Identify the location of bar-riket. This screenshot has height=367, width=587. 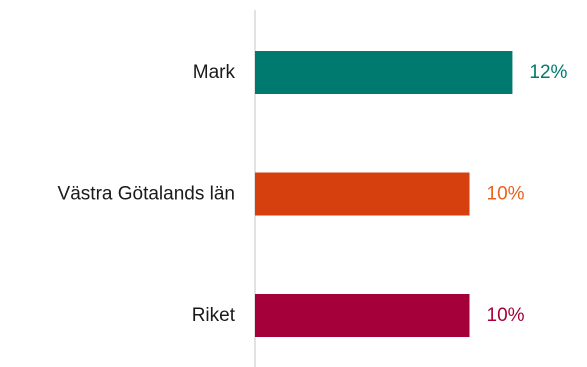
(362, 315).